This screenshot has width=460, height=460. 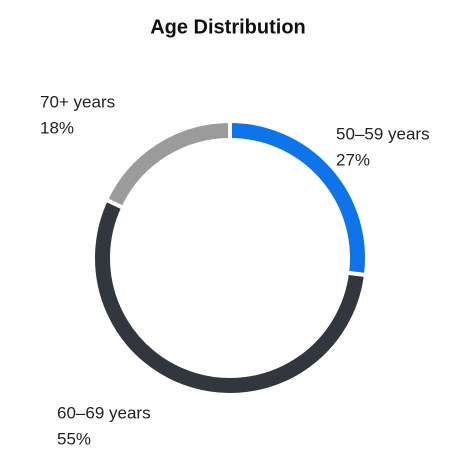 I want to click on segment-label: 70+ years, so click(x=77, y=101).